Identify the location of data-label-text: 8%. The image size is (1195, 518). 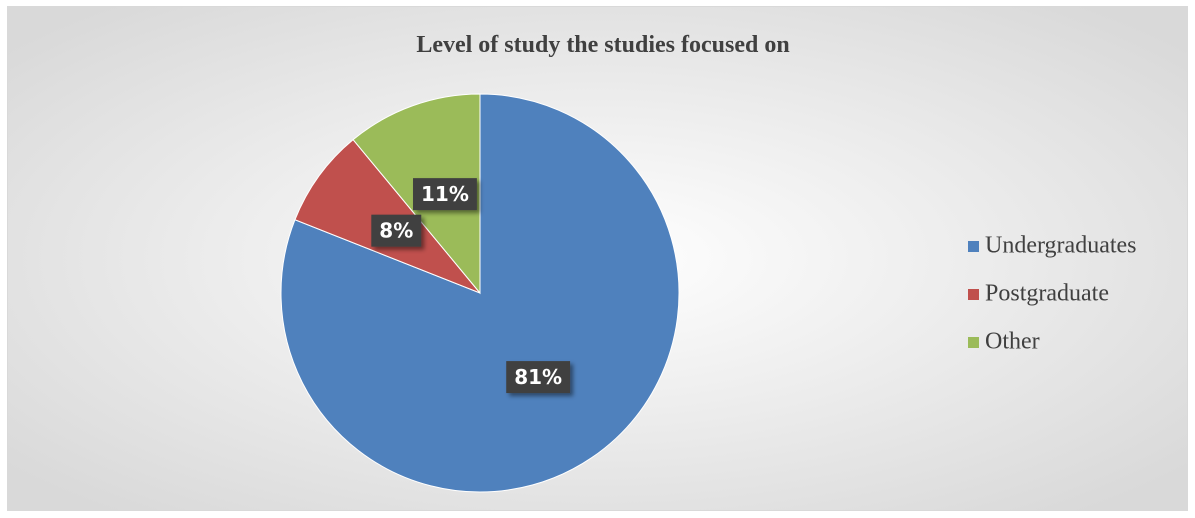
(396, 231).